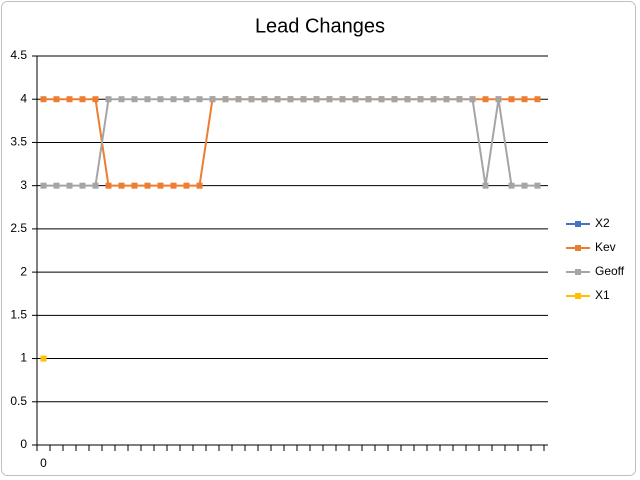 This screenshot has width=640, height=480. What do you see at coordinates (18, 401) in the screenshot?
I see `y-tick-label: 0.5` at bounding box center [18, 401].